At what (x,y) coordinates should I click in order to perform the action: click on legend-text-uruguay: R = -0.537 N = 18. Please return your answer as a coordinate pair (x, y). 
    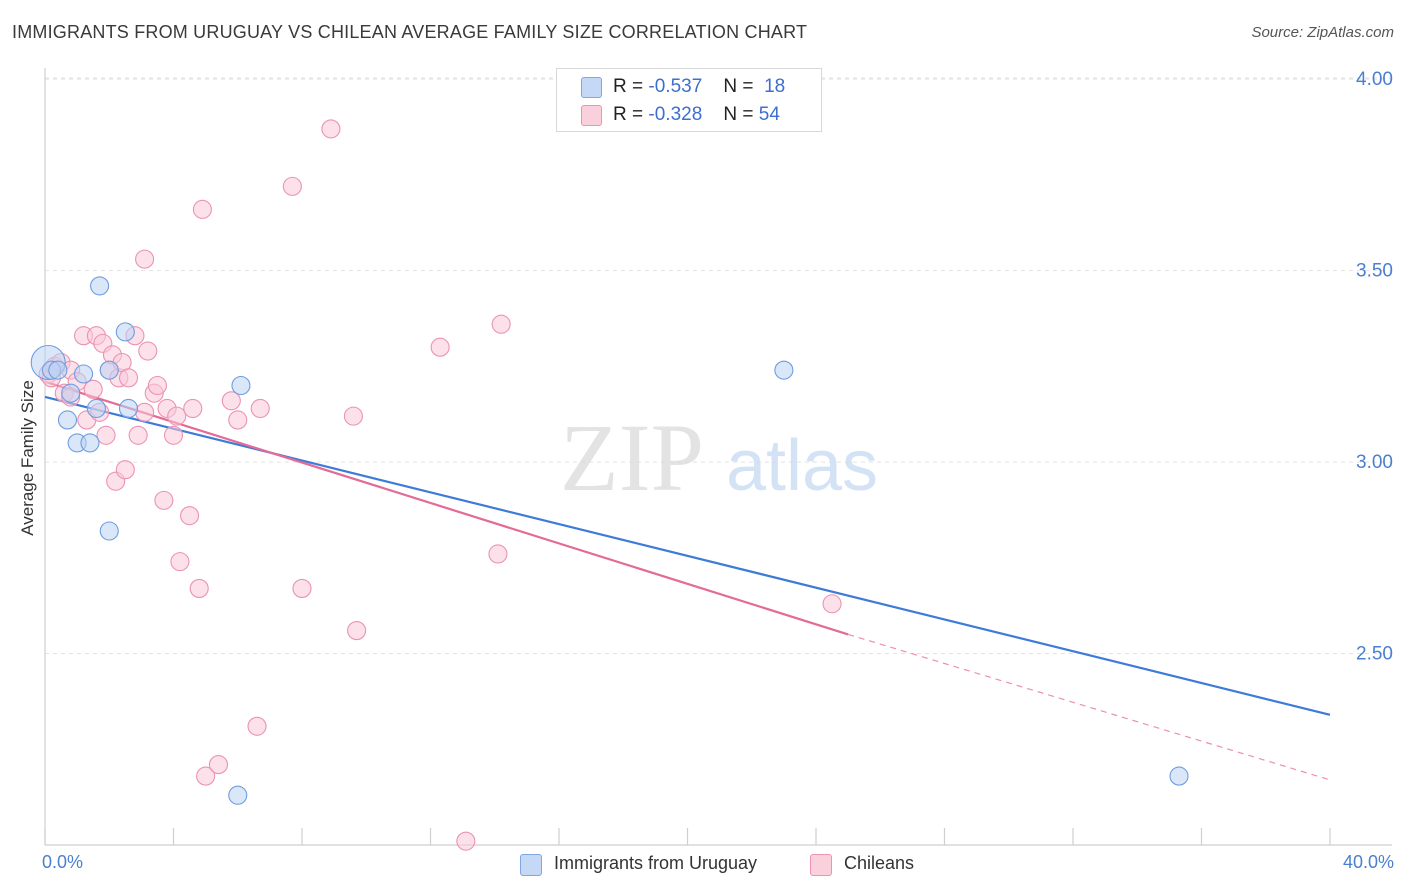
    Looking at the image, I should click on (699, 87).